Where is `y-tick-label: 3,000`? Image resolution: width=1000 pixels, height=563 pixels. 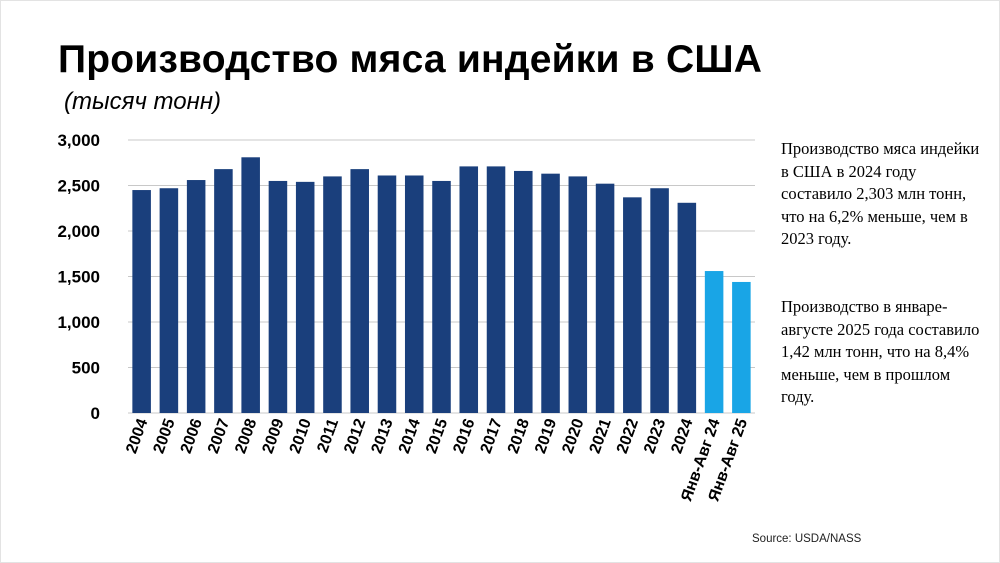 y-tick-label: 3,000 is located at coordinates (78, 140).